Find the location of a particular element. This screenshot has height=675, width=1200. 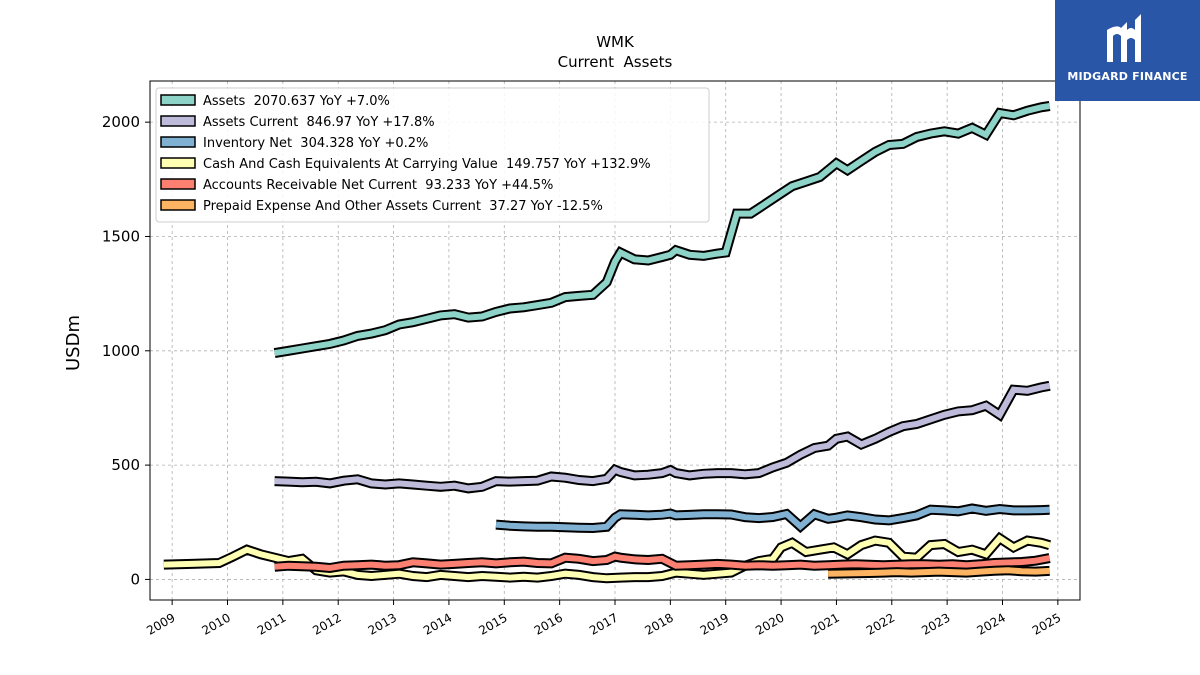

x-tick-label: 2023 is located at coordinates (935, 623).